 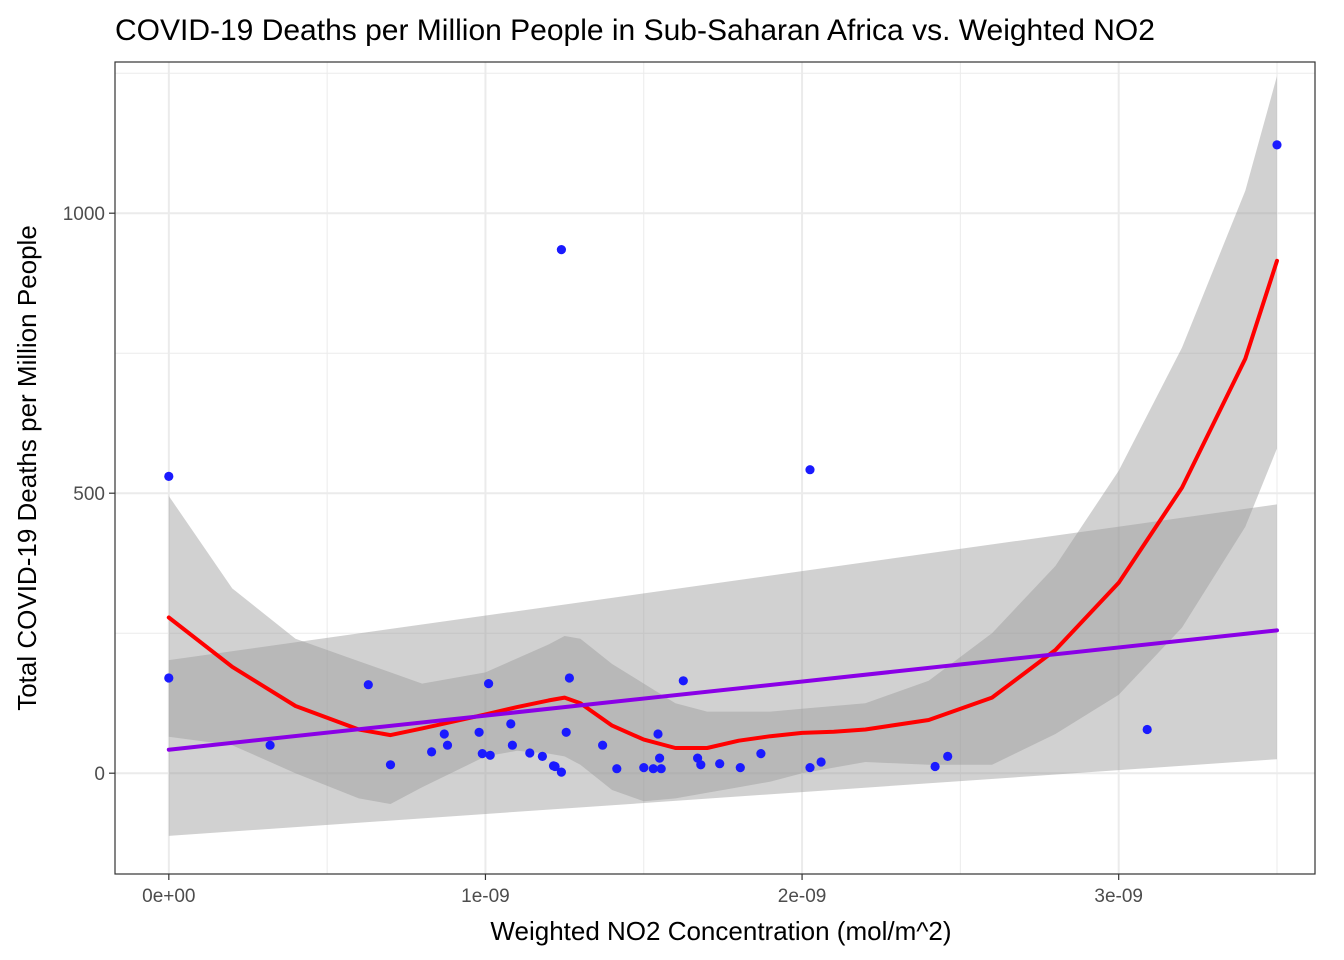 What do you see at coordinates (168, 896) in the screenshot?
I see `x-tick-label: 0e+00` at bounding box center [168, 896].